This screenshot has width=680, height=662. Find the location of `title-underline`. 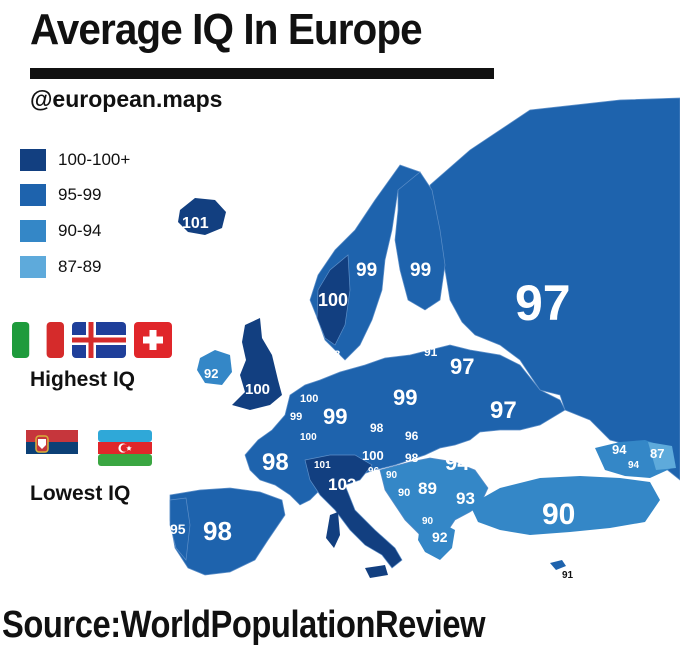

title-underline is located at coordinates (262, 73).